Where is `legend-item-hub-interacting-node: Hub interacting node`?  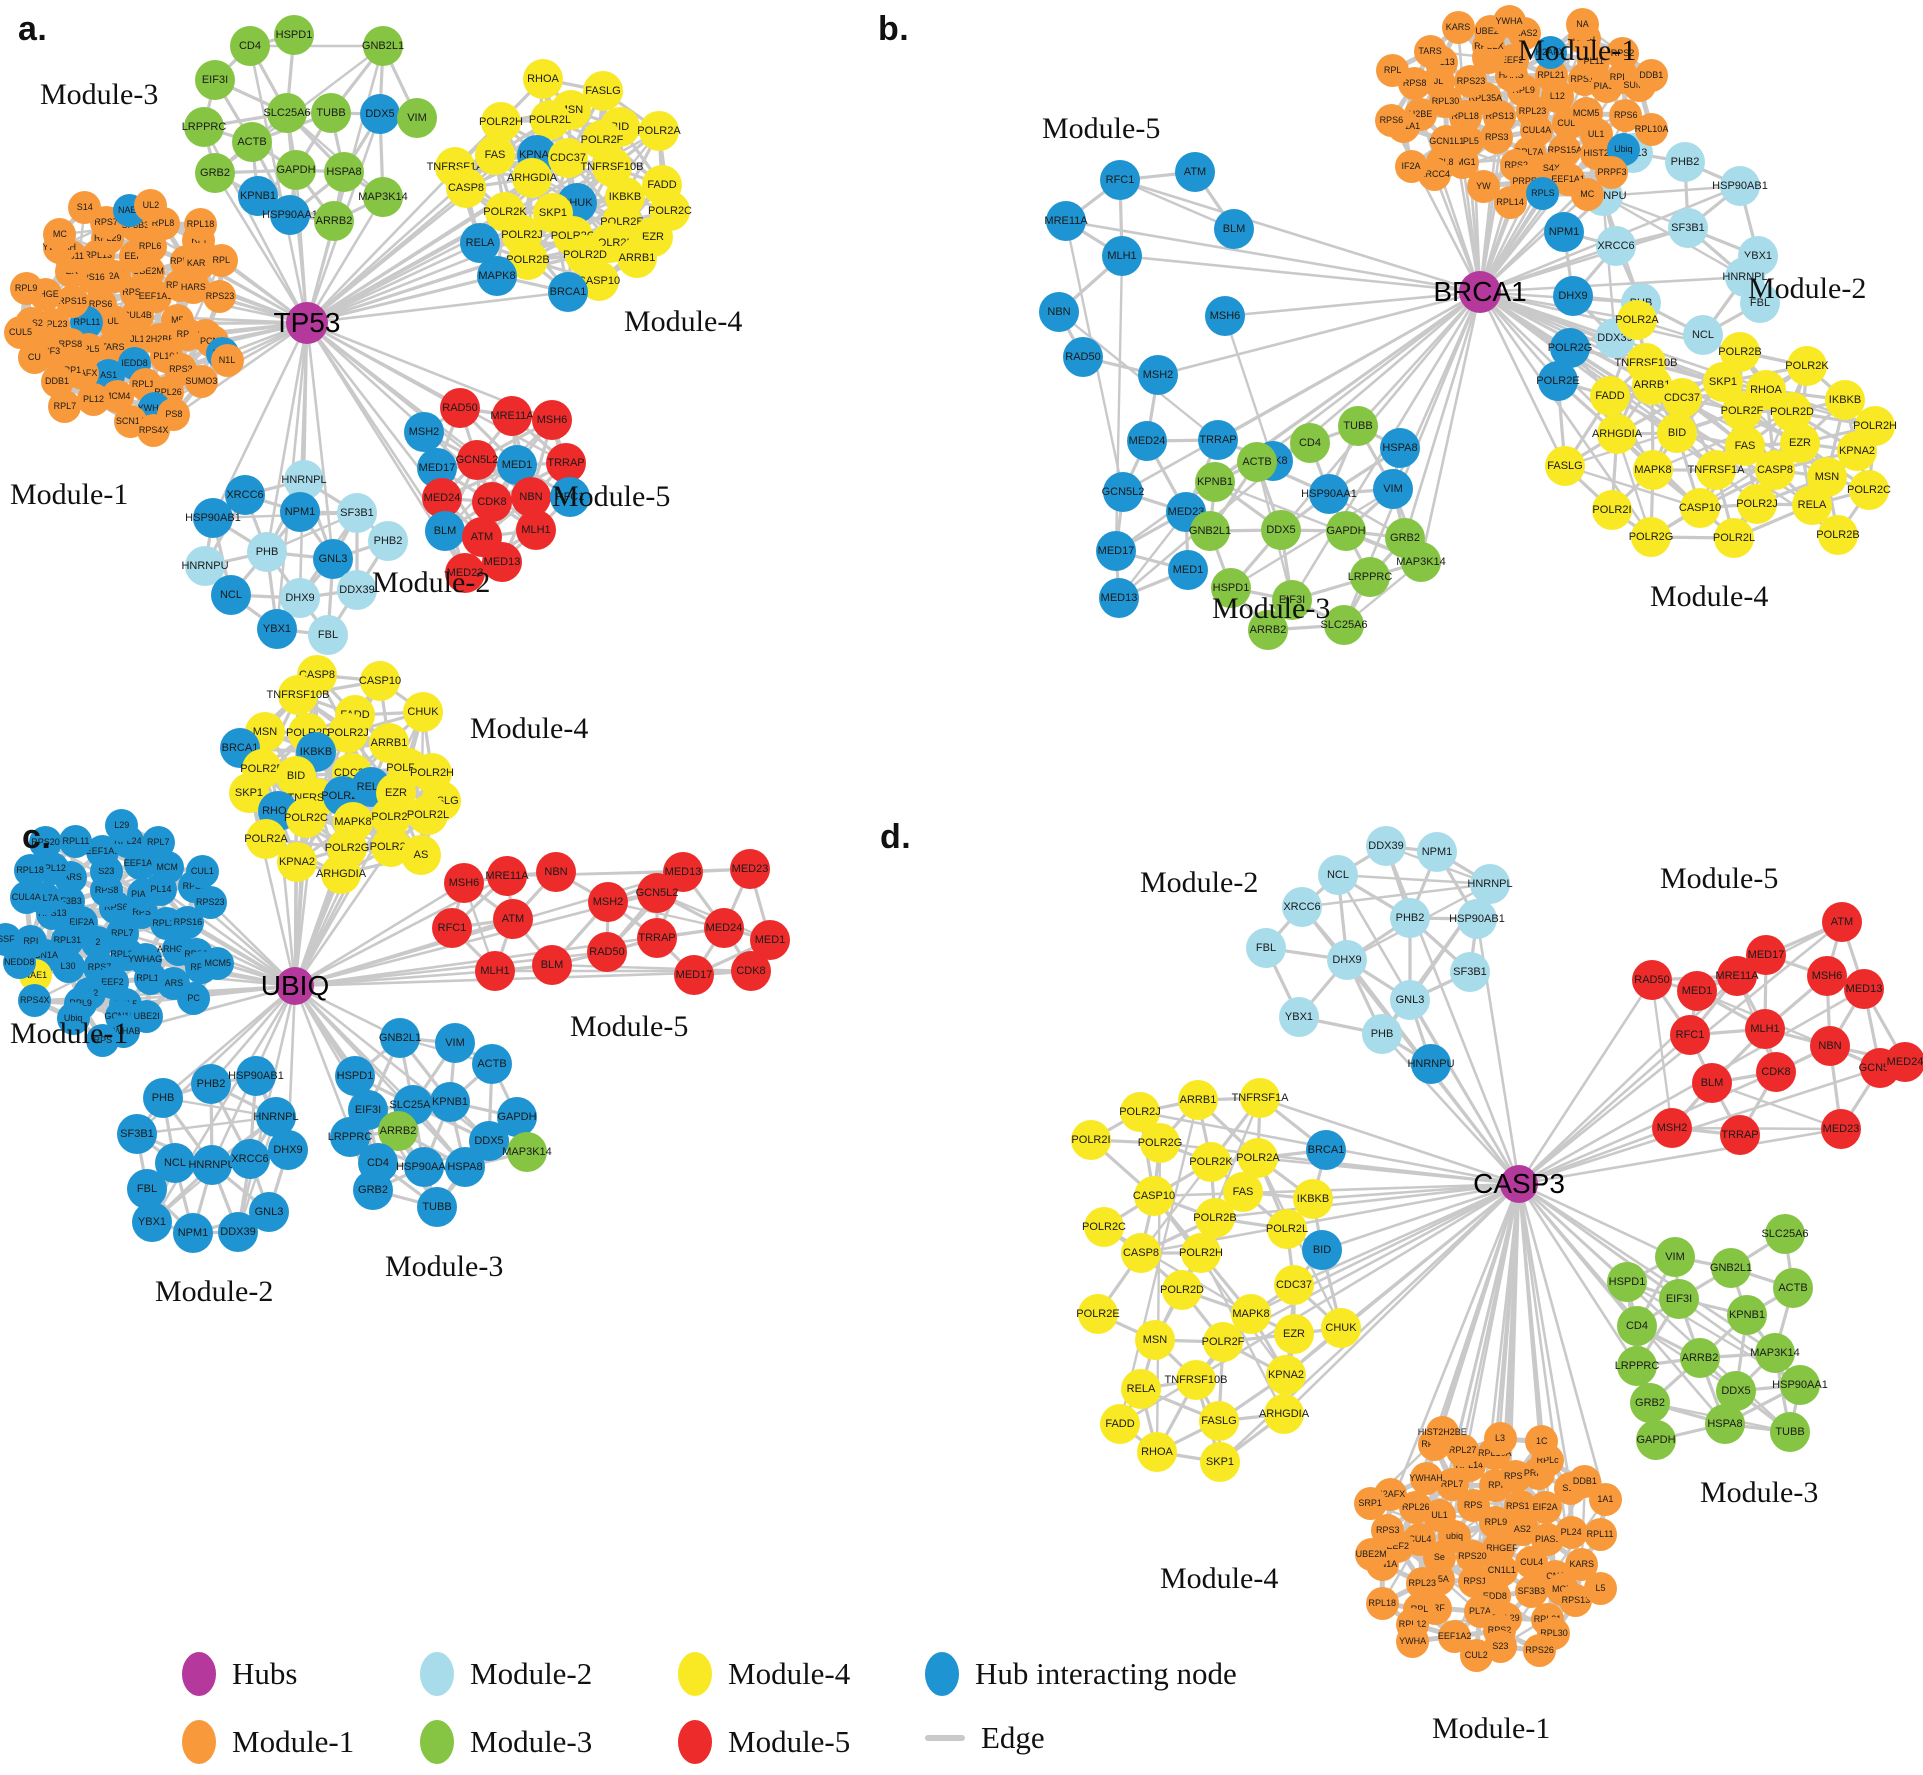 legend-item-hub-interacting-node: Hub interacting node is located at coordinates (1081, 1674).